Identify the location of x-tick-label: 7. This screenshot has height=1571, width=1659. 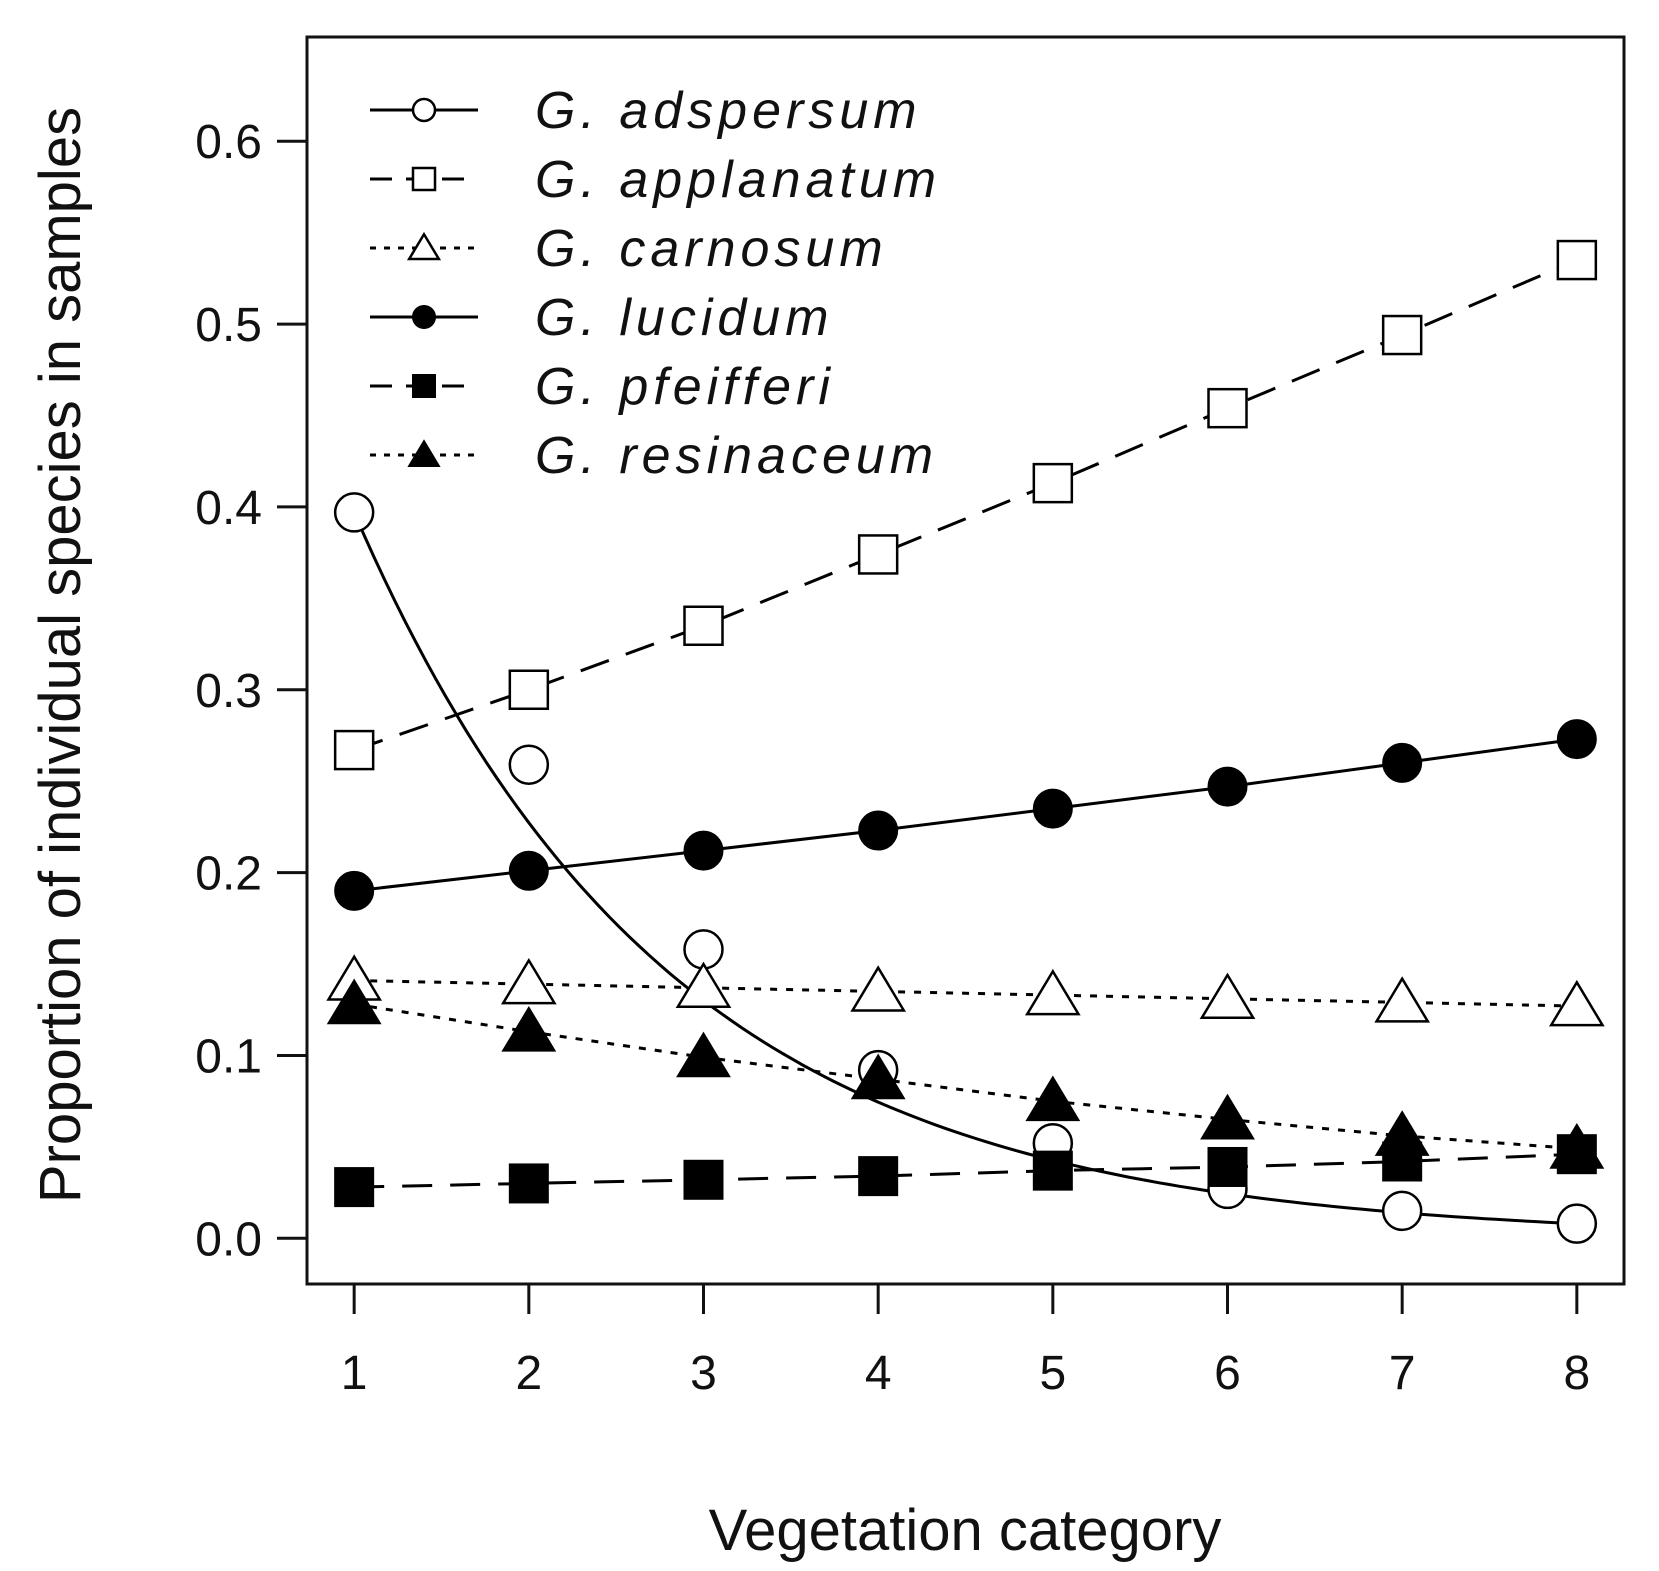
(1402, 1373).